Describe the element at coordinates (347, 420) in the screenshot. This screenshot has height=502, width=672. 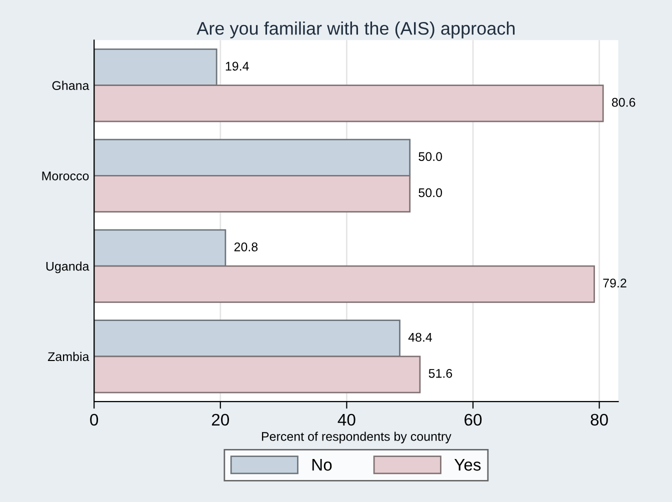
I see `x-tick-label: 40` at that location.